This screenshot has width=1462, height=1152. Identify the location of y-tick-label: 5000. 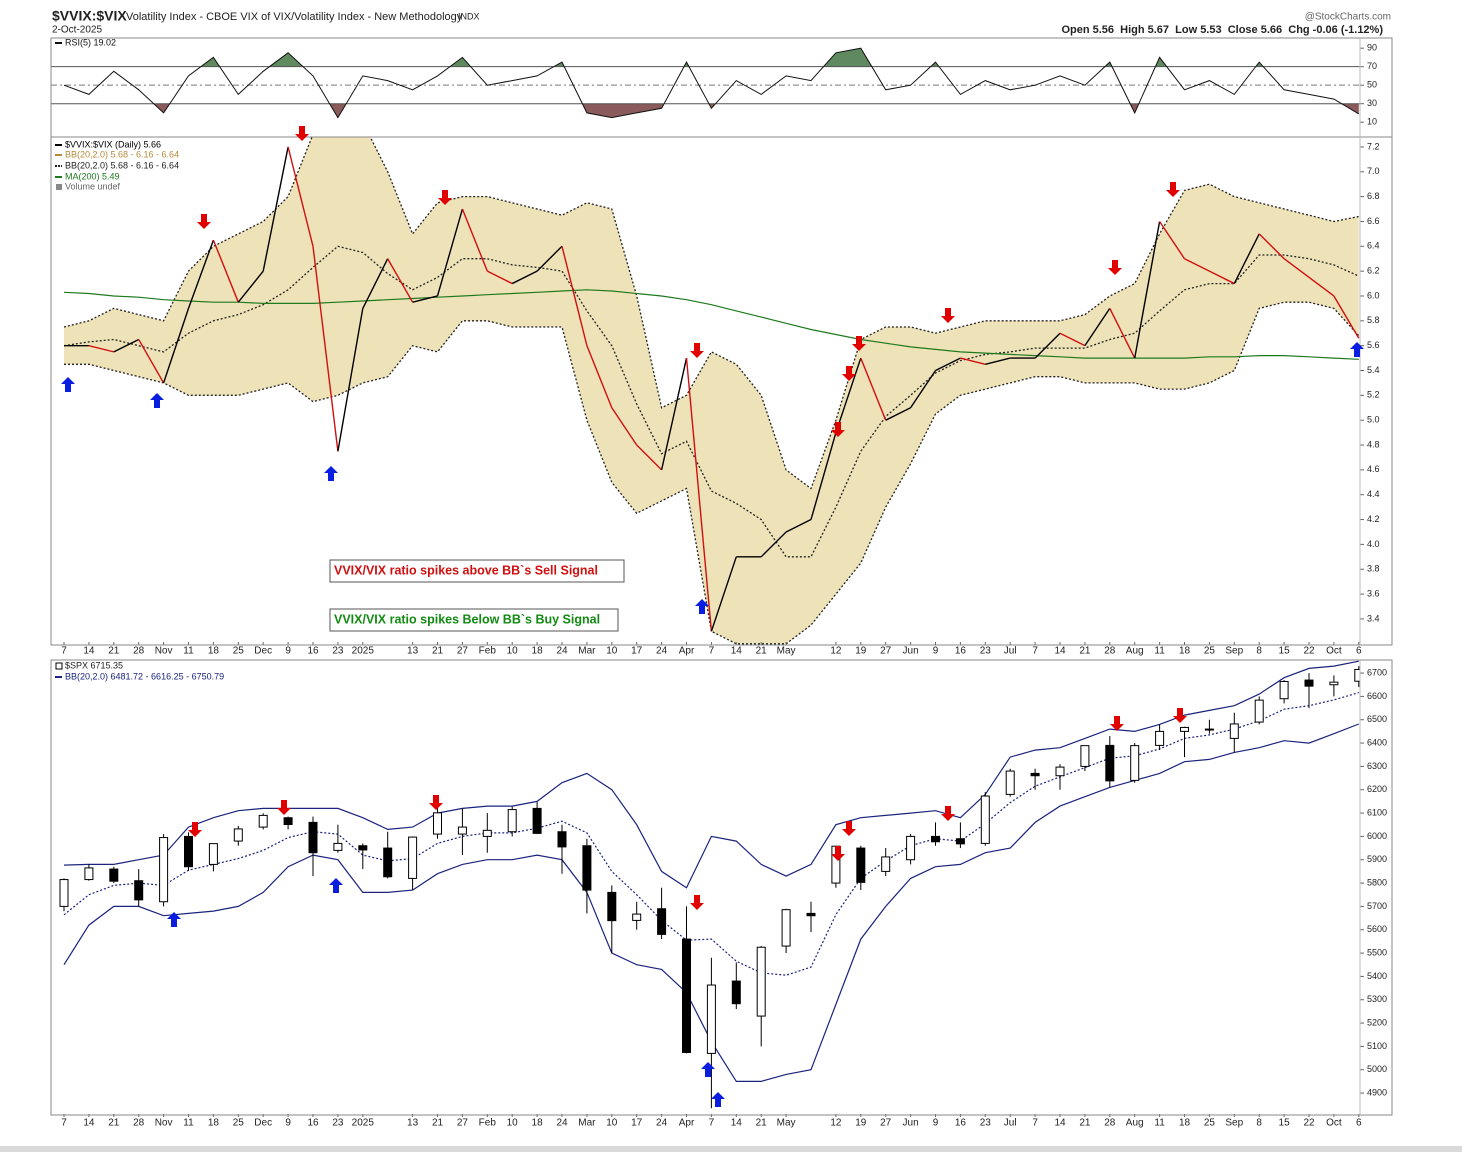
(1377, 1069).